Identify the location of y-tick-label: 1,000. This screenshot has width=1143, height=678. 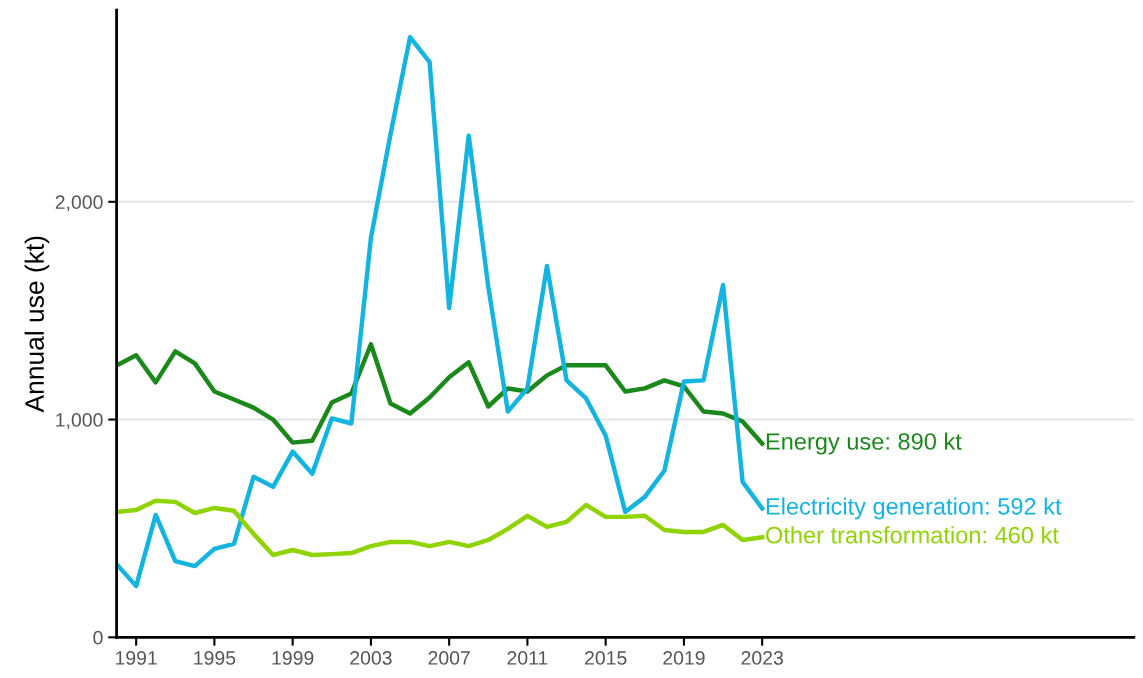
(79, 421).